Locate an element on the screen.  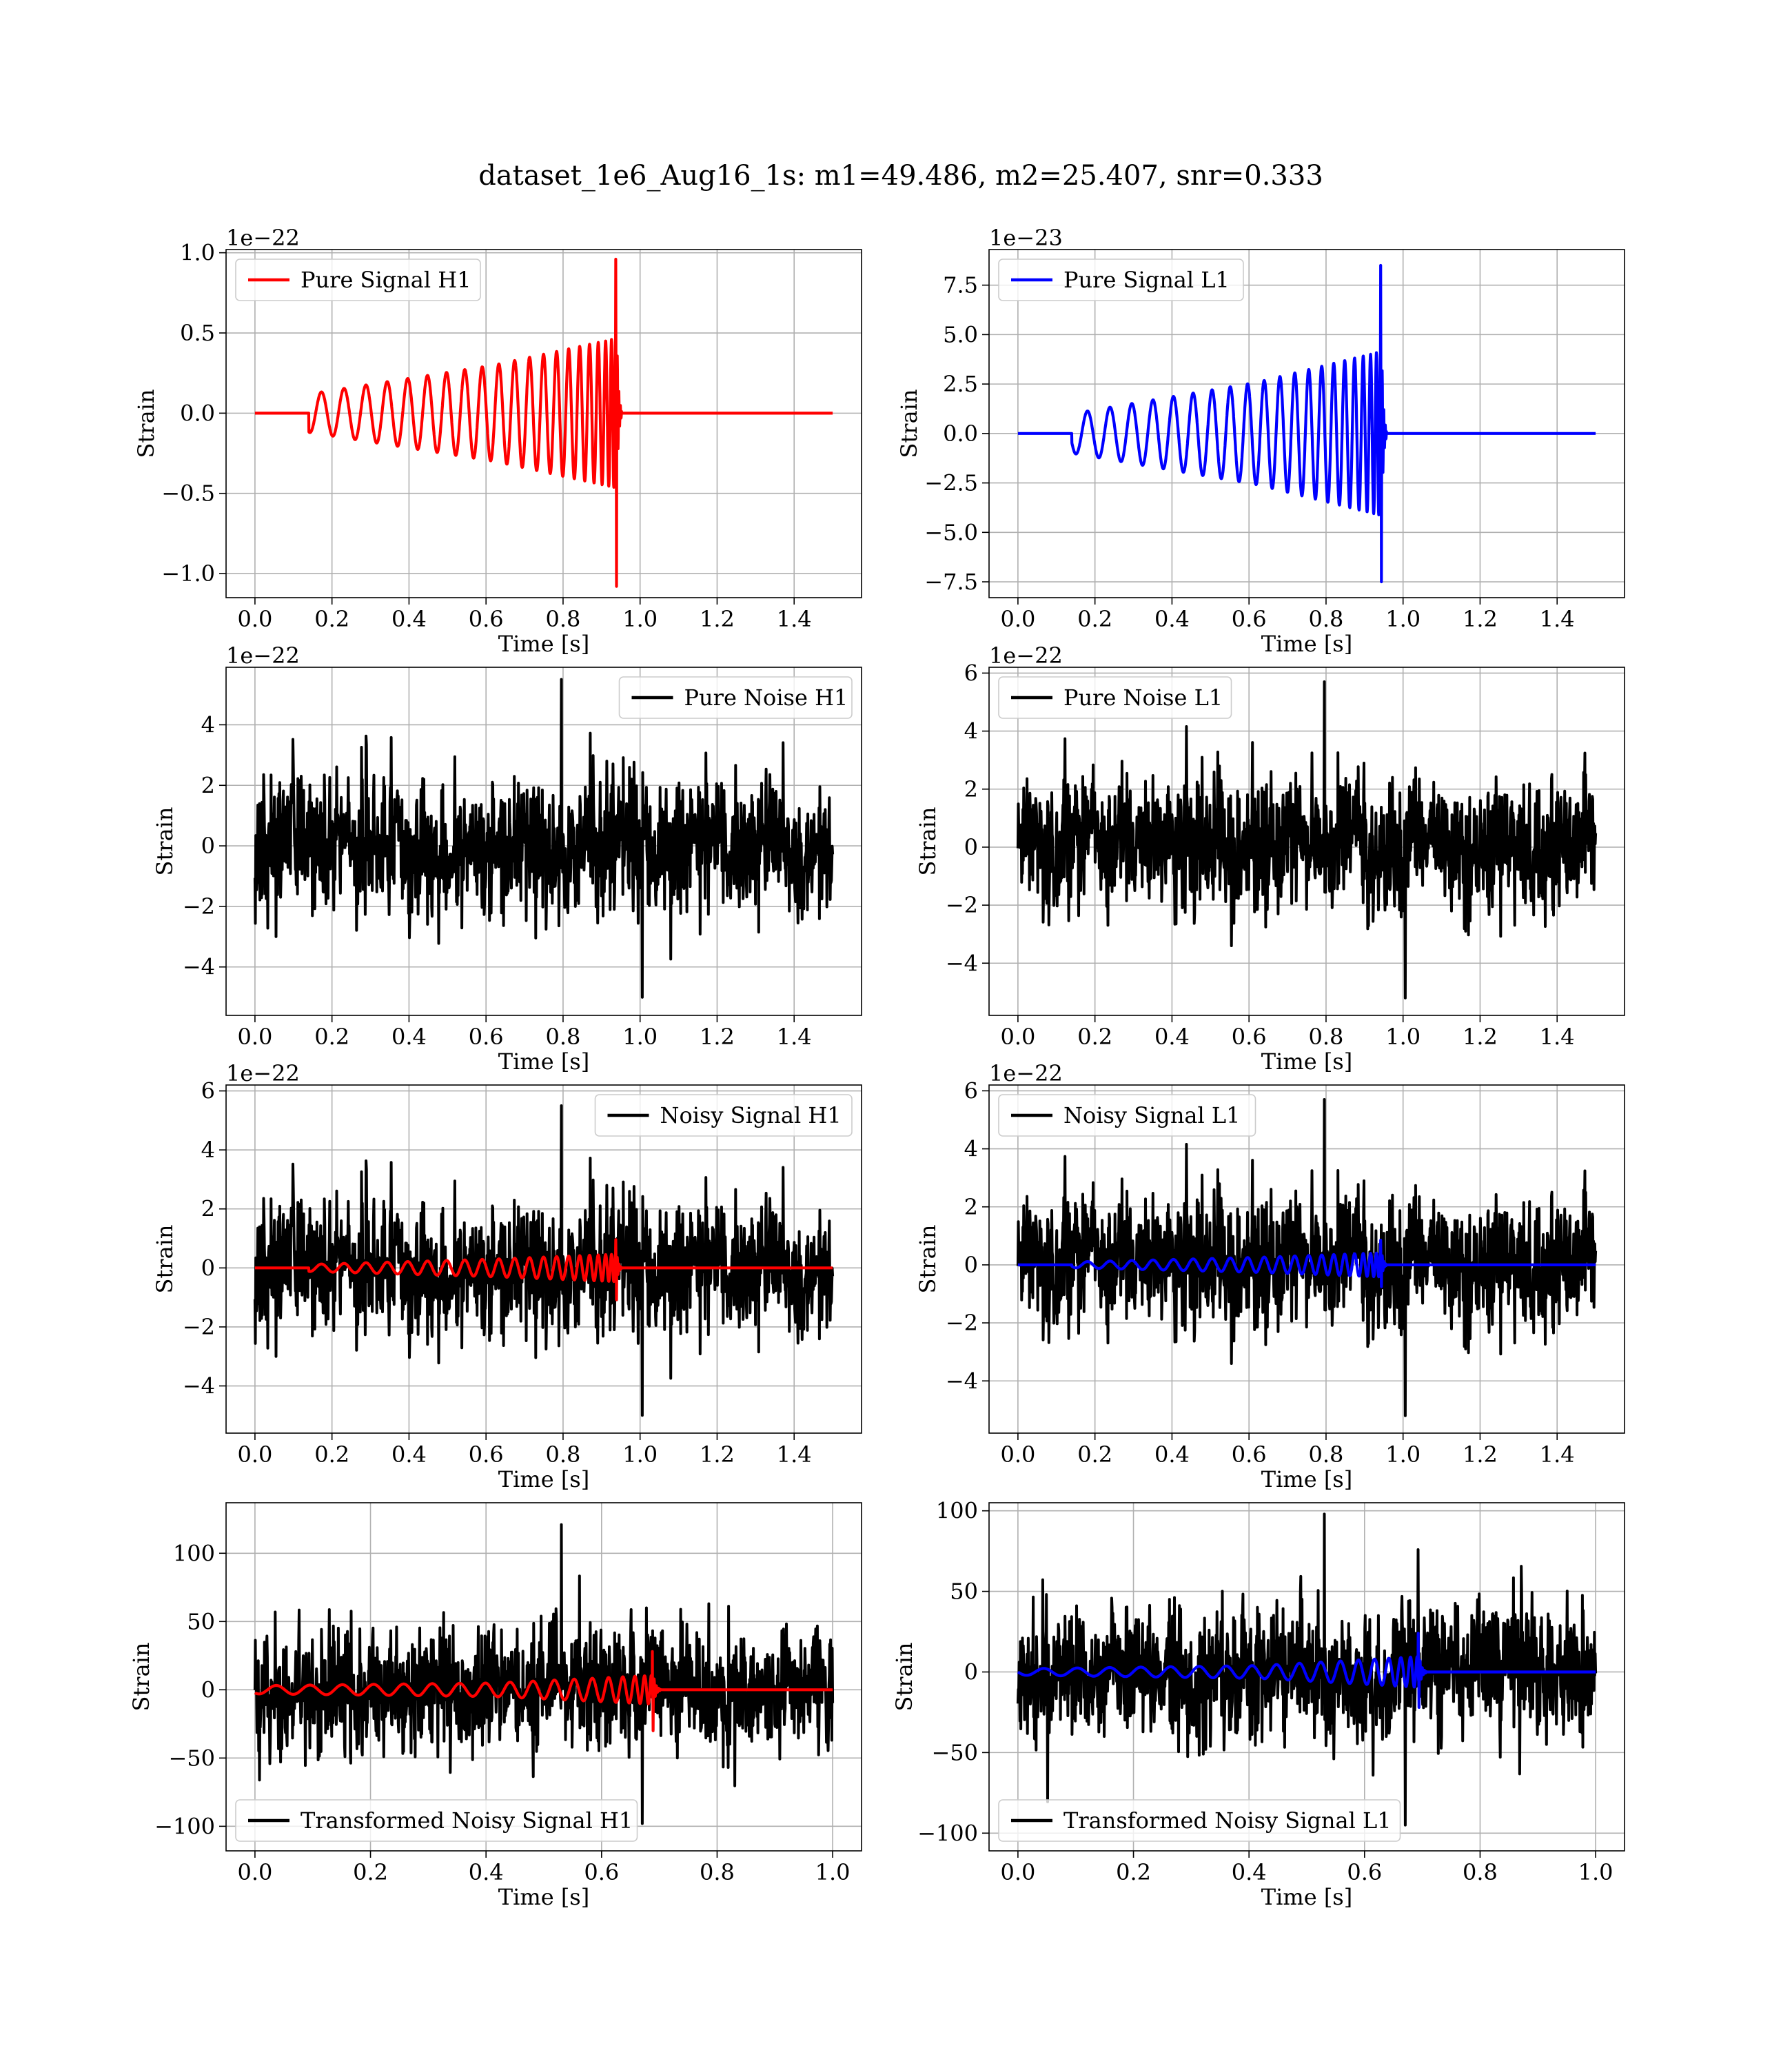
y-tick-label: −5.0 is located at coordinates (951, 532).